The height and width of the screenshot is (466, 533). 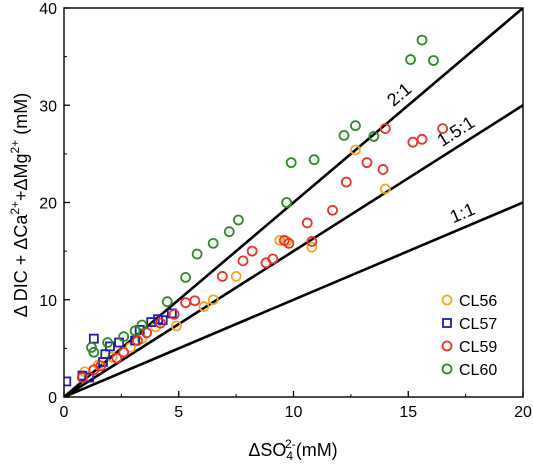 What do you see at coordinates (48, 204) in the screenshot?
I see `y-tick-label: 20` at bounding box center [48, 204].